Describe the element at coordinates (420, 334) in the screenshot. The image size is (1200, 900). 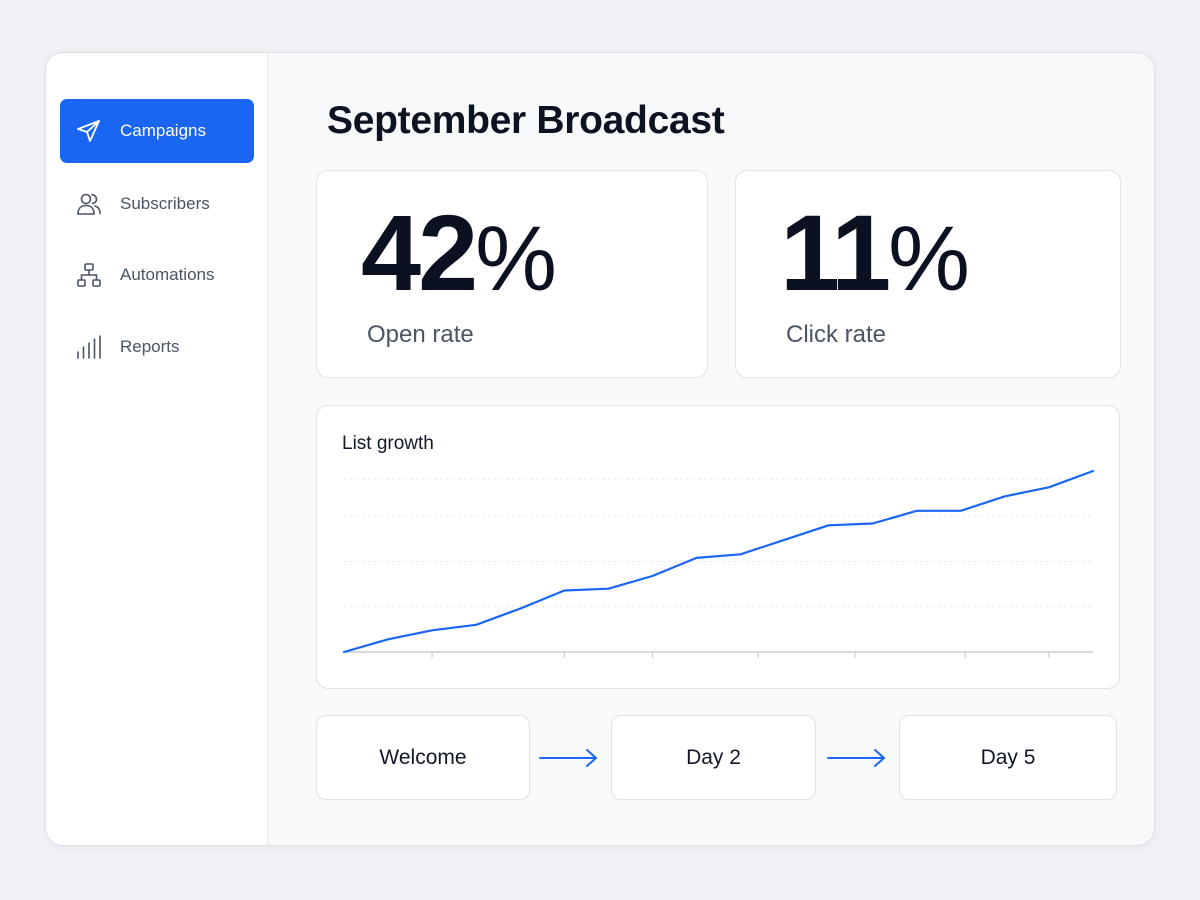
I see `open-rate-label: Open rate` at that location.